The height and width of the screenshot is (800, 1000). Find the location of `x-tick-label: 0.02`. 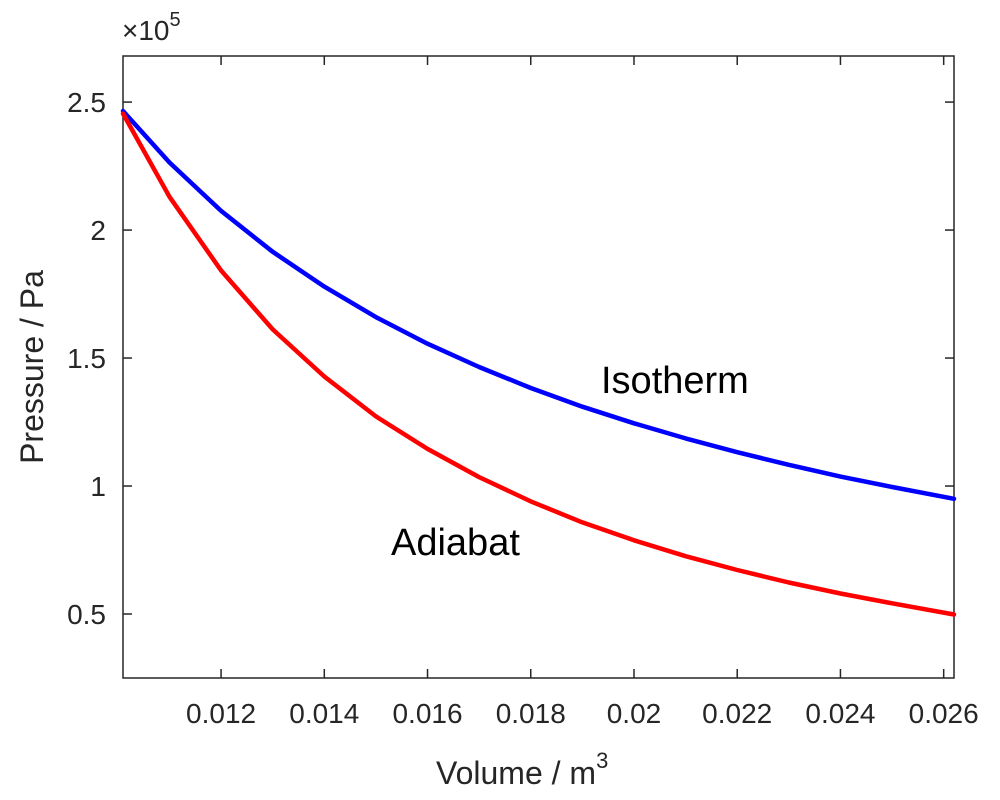

x-tick-label: 0.02 is located at coordinates (634, 713).